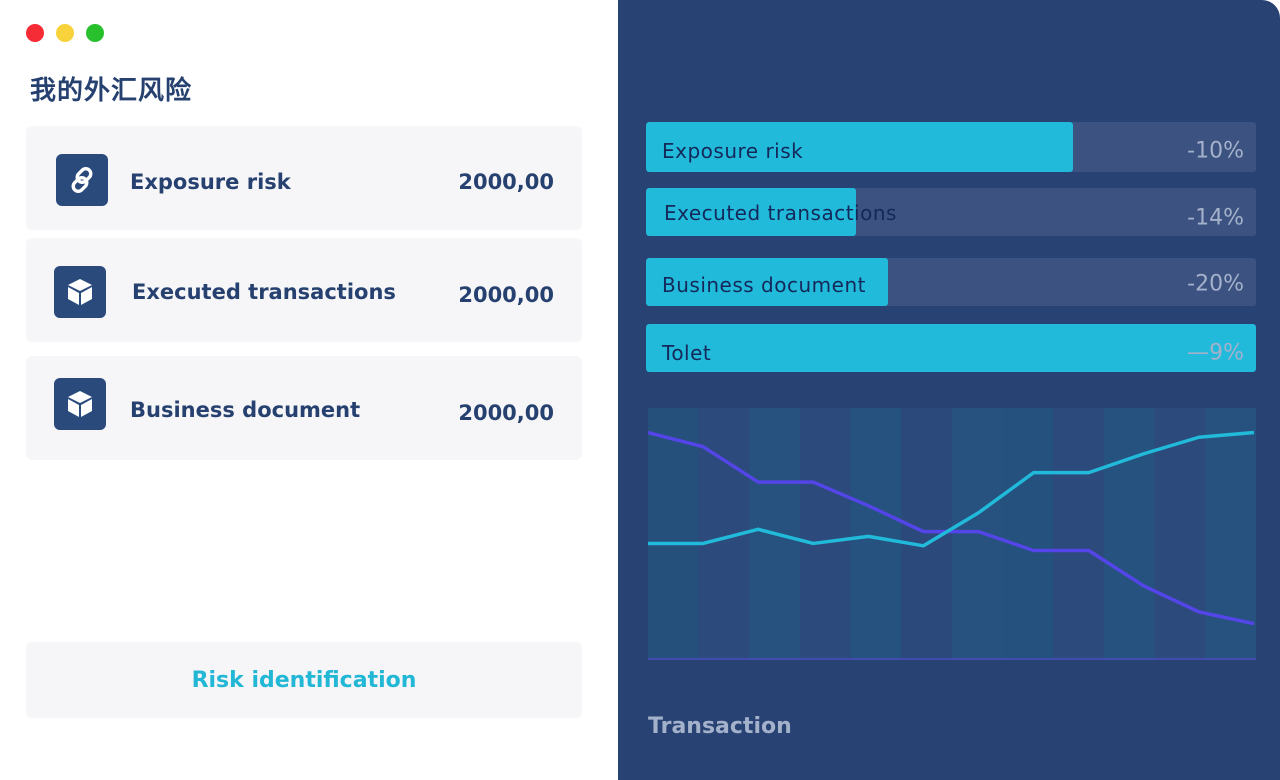 Image resolution: width=1280 pixels, height=780 pixels. I want to click on minimize-window-button, so click(65, 33).